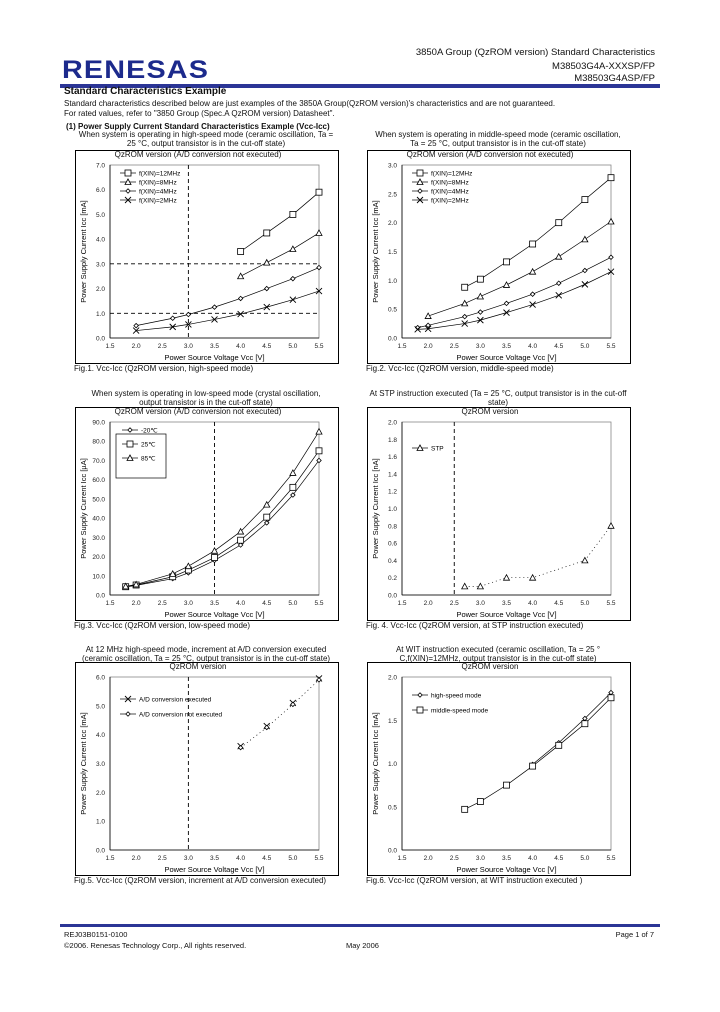 The height and width of the screenshot is (1012, 720). I want to click on y-tick-label: 80.0, so click(98, 442).